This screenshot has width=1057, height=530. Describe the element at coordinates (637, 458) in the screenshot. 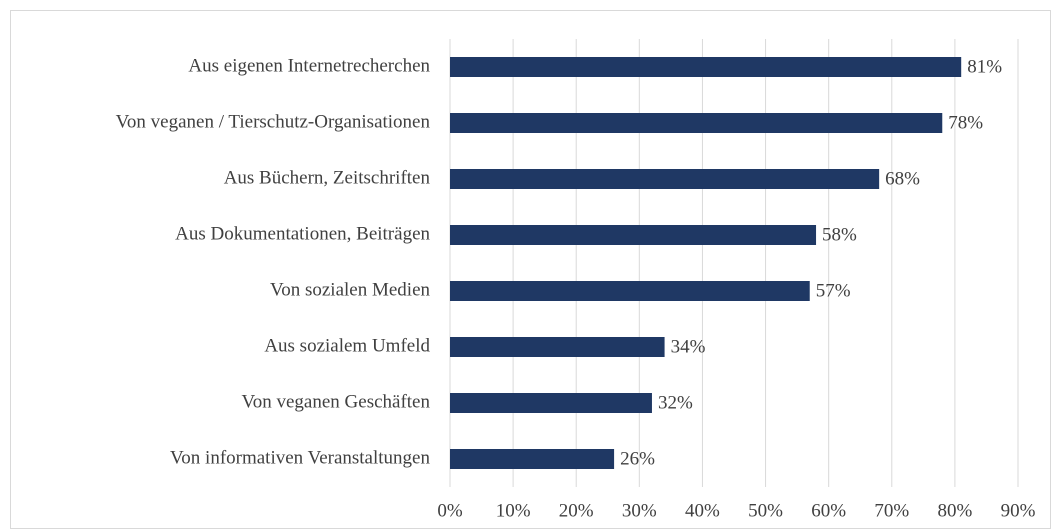

I see `data-label: 26%` at that location.